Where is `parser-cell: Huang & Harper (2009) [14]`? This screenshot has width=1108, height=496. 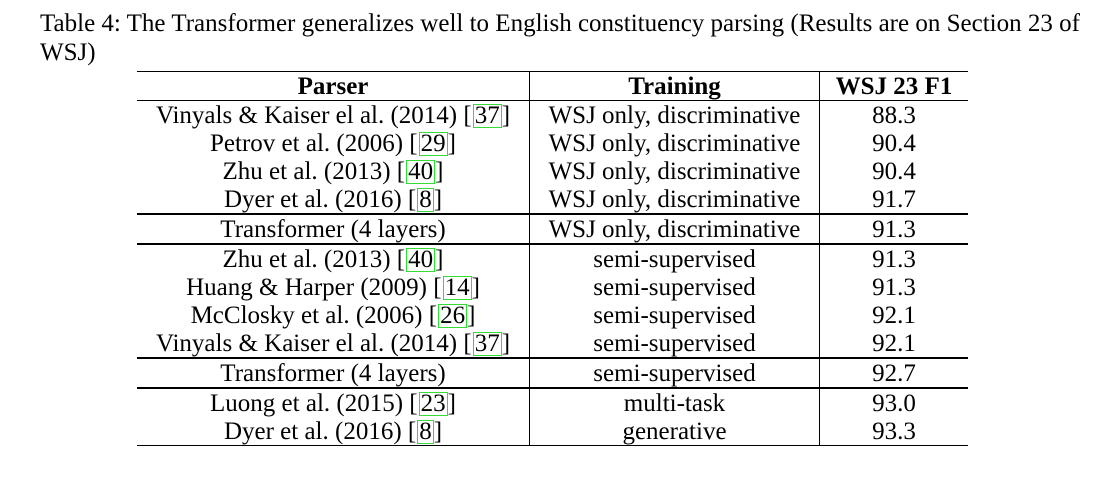 parser-cell: Huang & Harper (2009) [14] is located at coordinates (333, 287).